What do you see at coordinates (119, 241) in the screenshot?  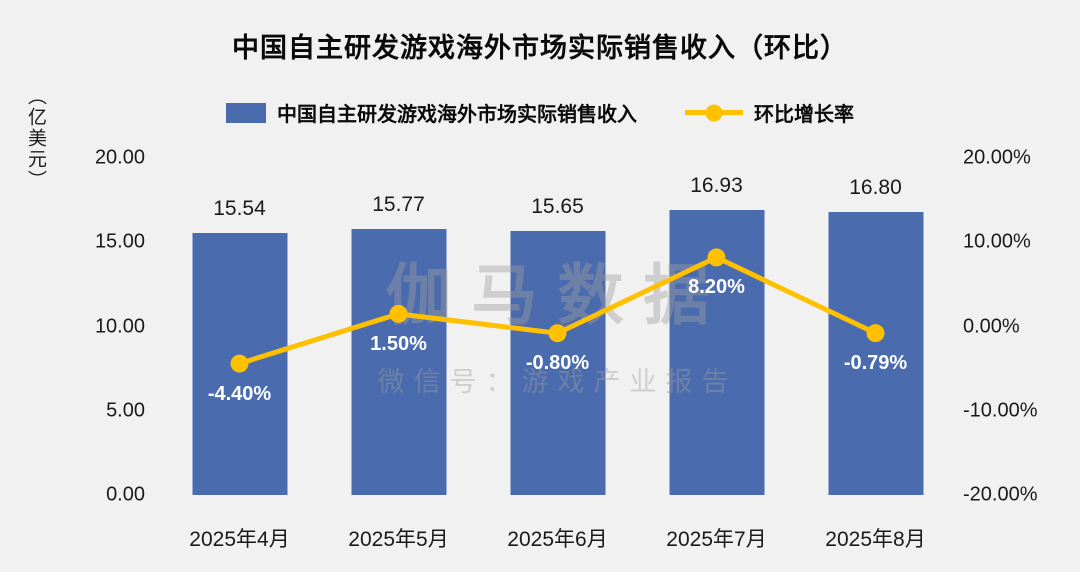 I see `left-axis-tick-1: 15.00` at bounding box center [119, 241].